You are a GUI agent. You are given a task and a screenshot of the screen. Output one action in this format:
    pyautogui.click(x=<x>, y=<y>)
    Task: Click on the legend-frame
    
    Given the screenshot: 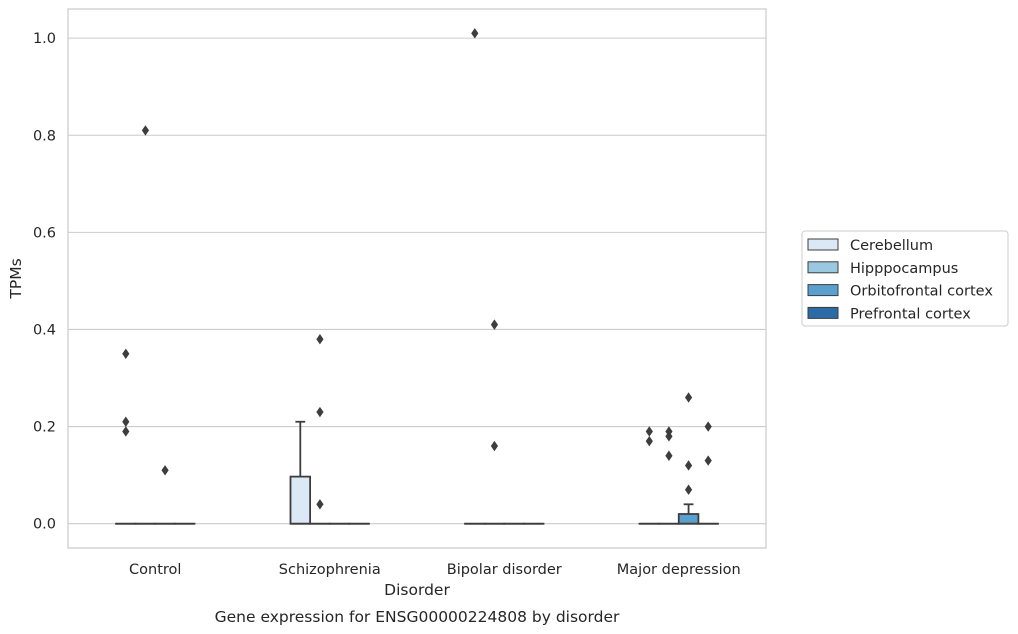 What is the action you would take?
    pyautogui.click(x=905, y=278)
    